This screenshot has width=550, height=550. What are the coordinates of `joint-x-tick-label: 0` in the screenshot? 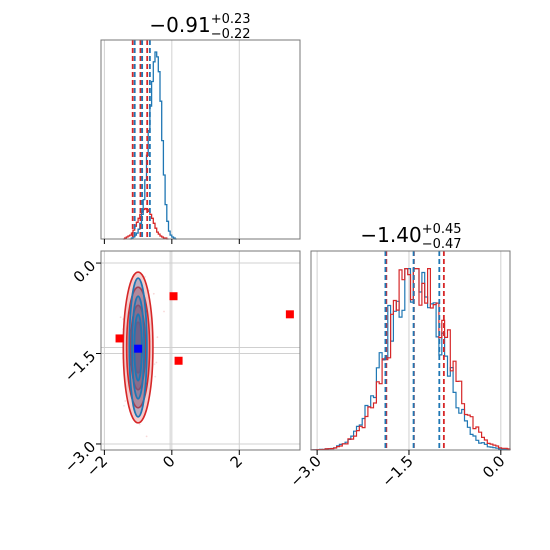 It's located at (168, 461).